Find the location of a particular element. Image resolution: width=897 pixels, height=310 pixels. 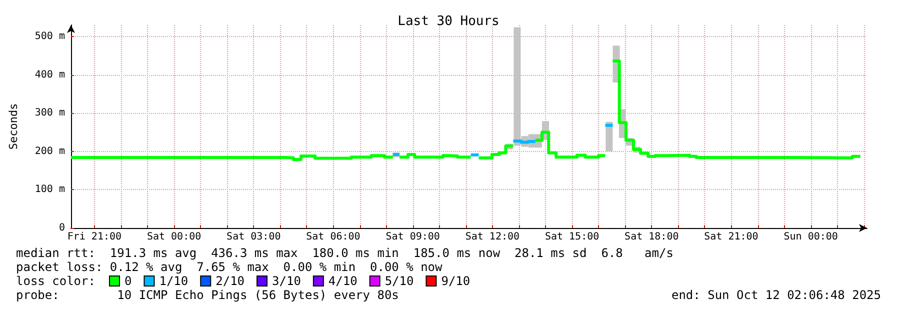

chart-title: Last 30 Hours is located at coordinates (449, 21).